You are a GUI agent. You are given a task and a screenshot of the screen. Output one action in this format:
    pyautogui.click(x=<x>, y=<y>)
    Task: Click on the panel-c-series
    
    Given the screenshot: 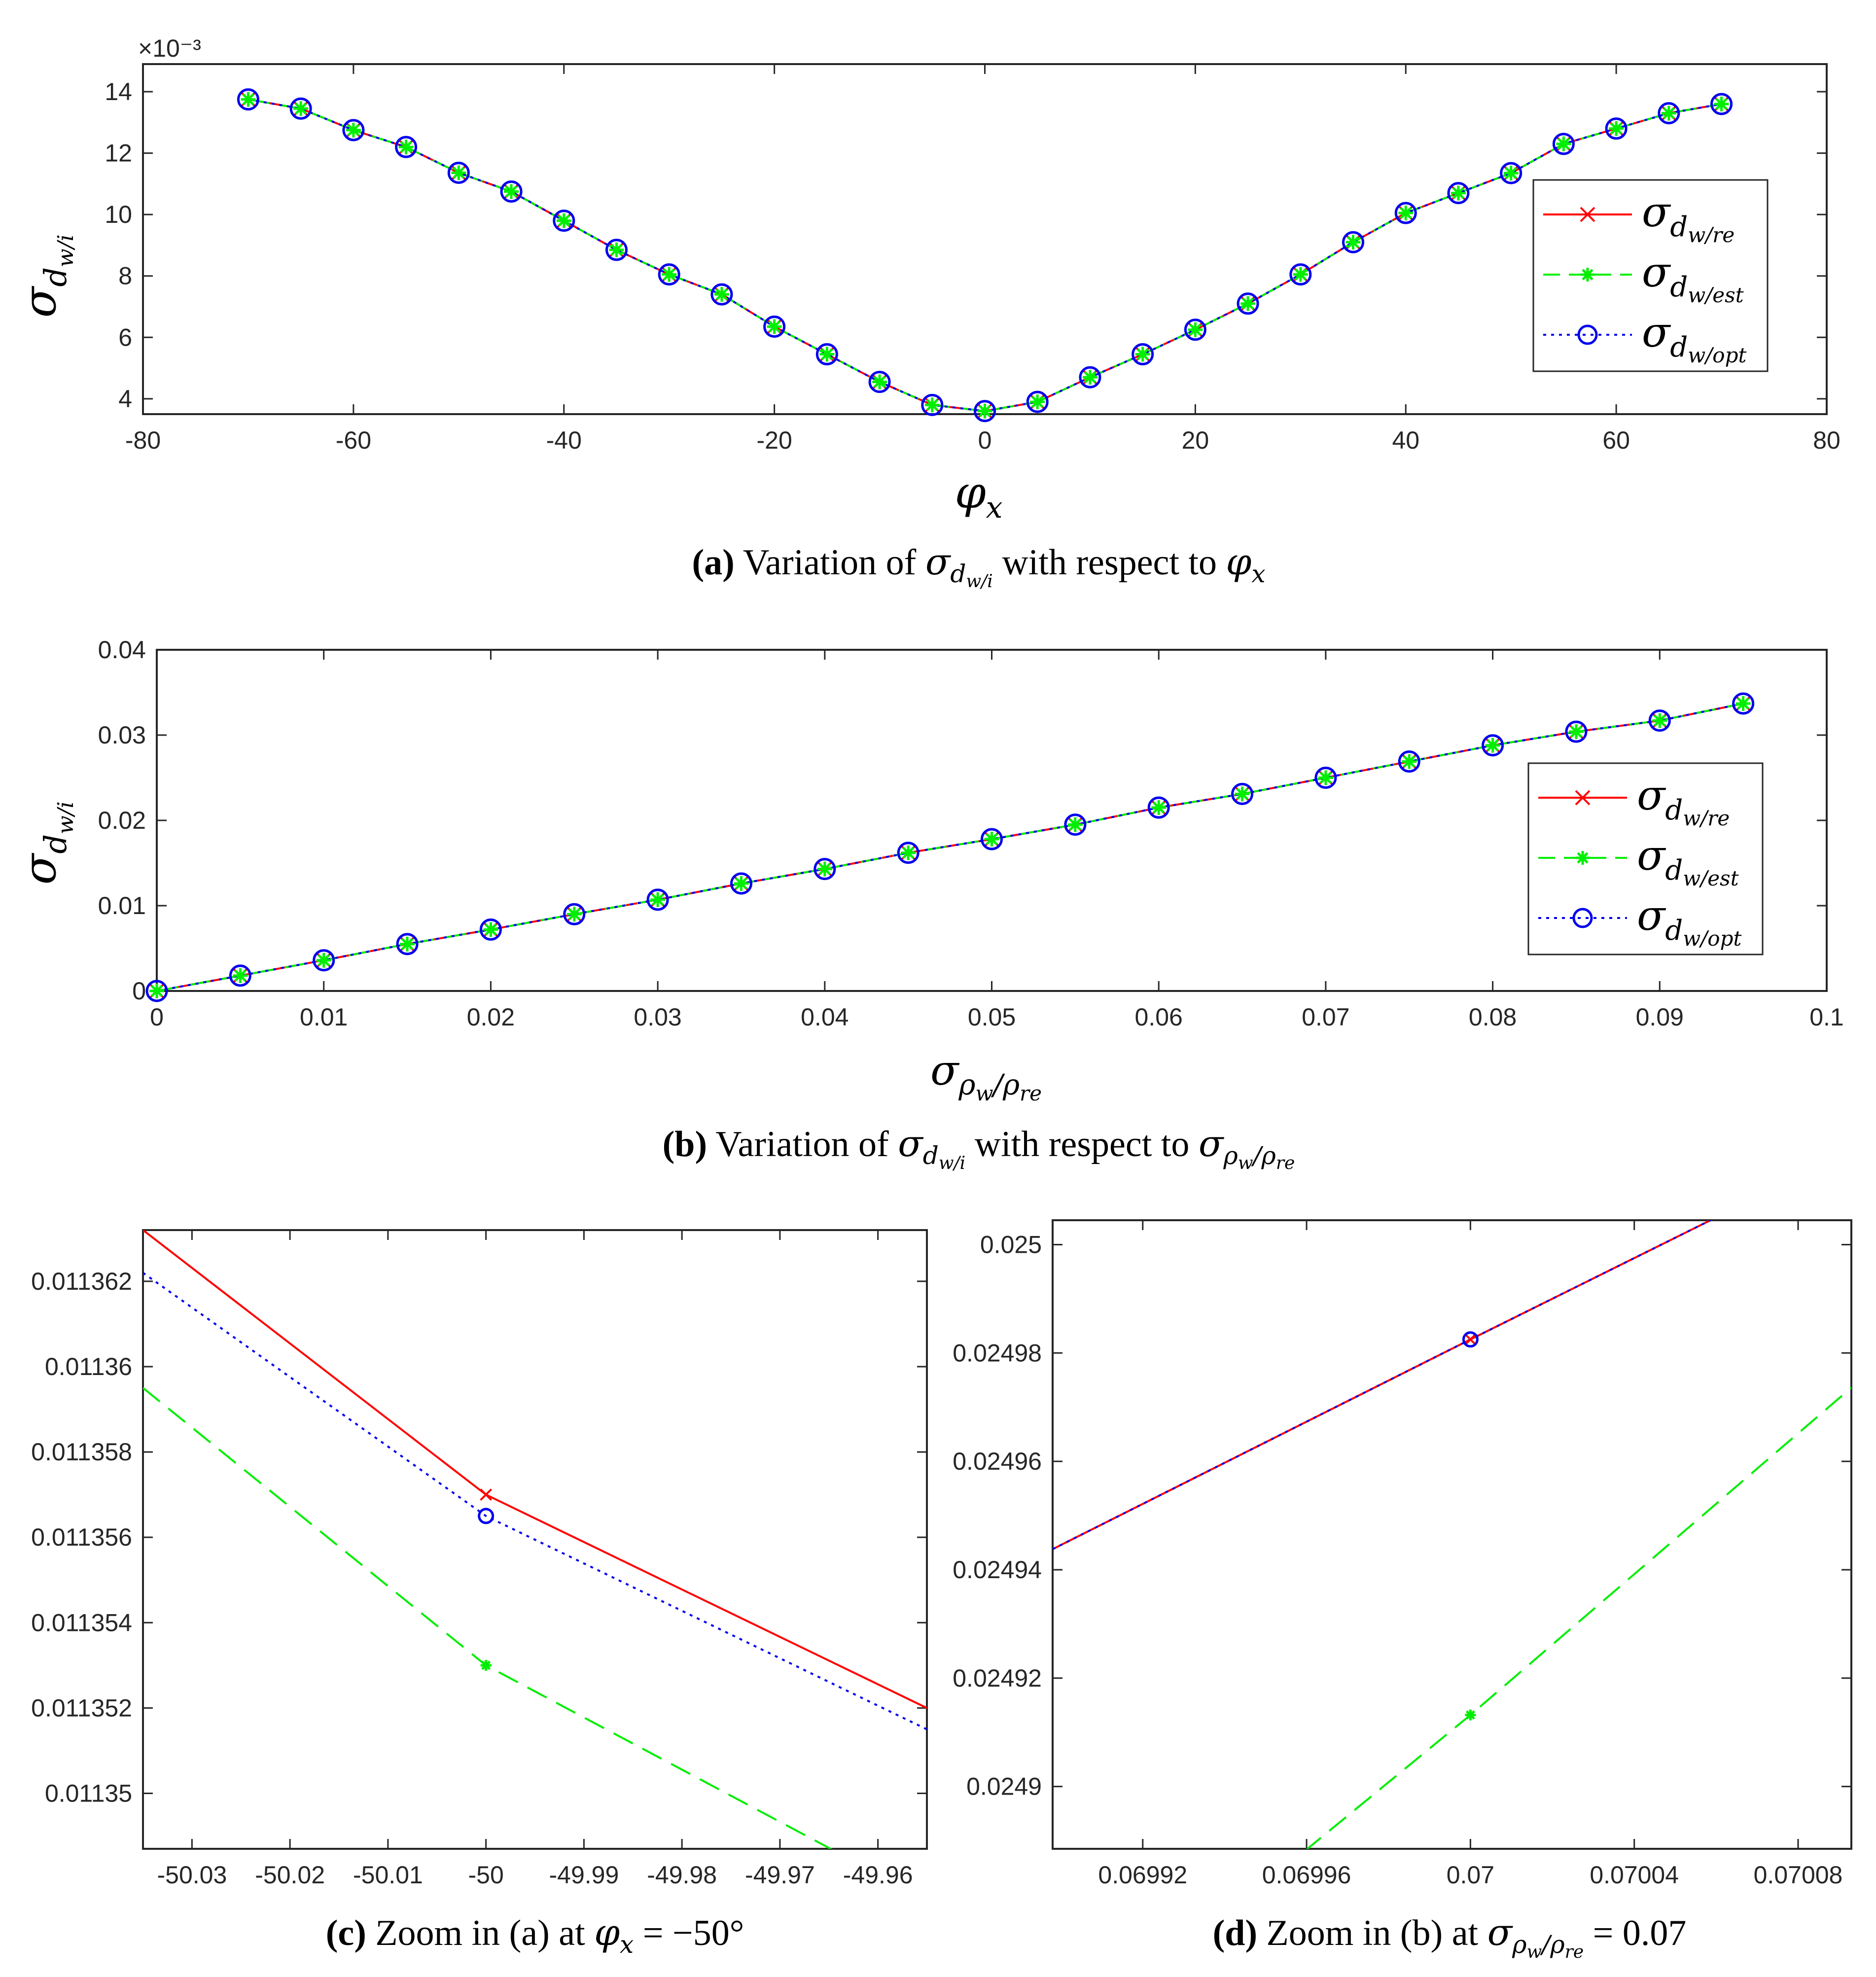 What is the action you would take?
    pyautogui.click(x=535, y=1539)
    